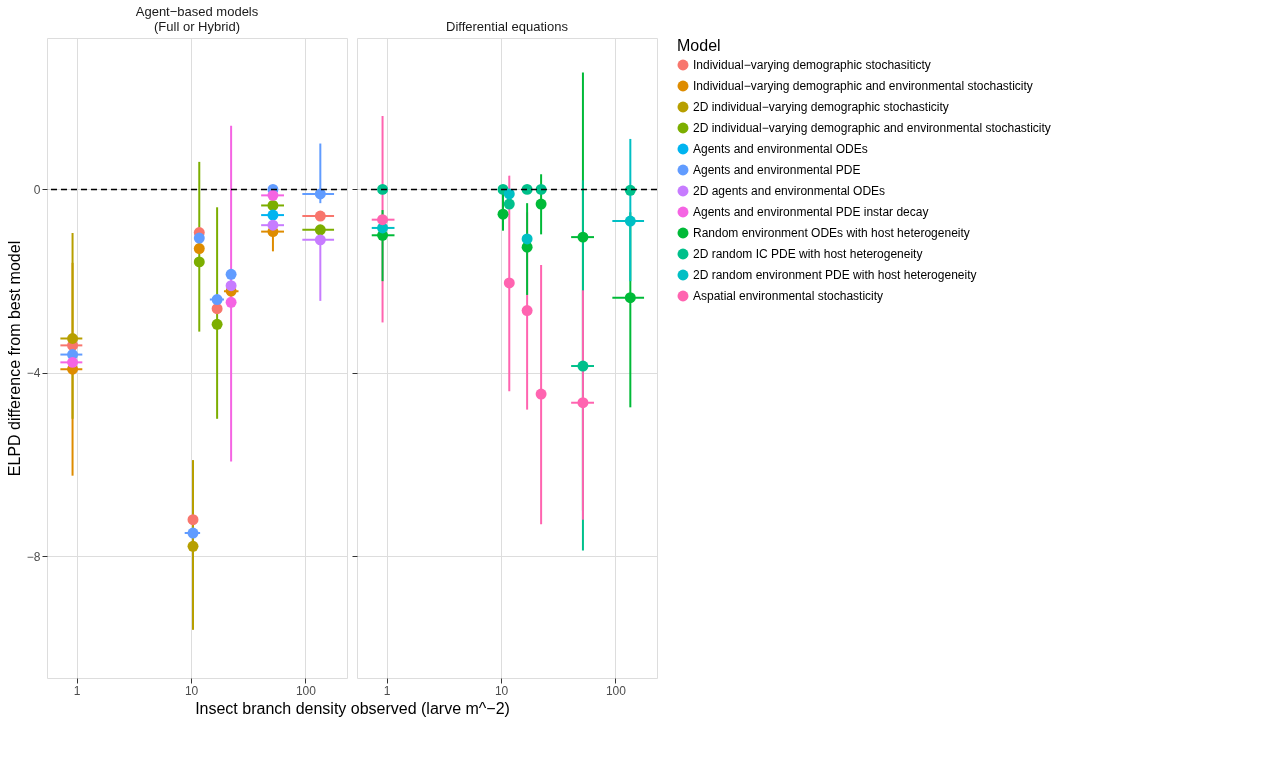  I want to click on legend-label: Aspatial environmental stochasticity, so click(788, 296).